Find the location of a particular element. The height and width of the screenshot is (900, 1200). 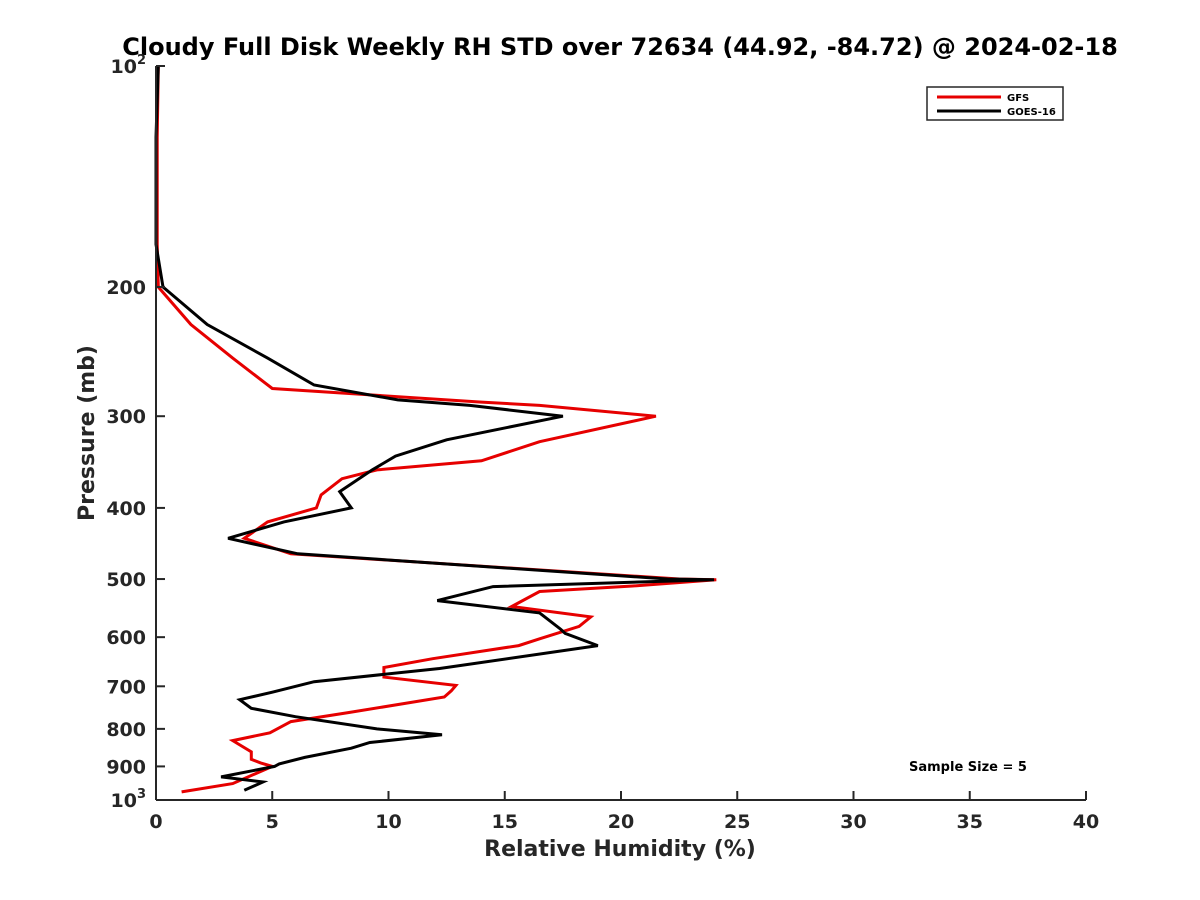

x-tick-label: 25 is located at coordinates (737, 822).